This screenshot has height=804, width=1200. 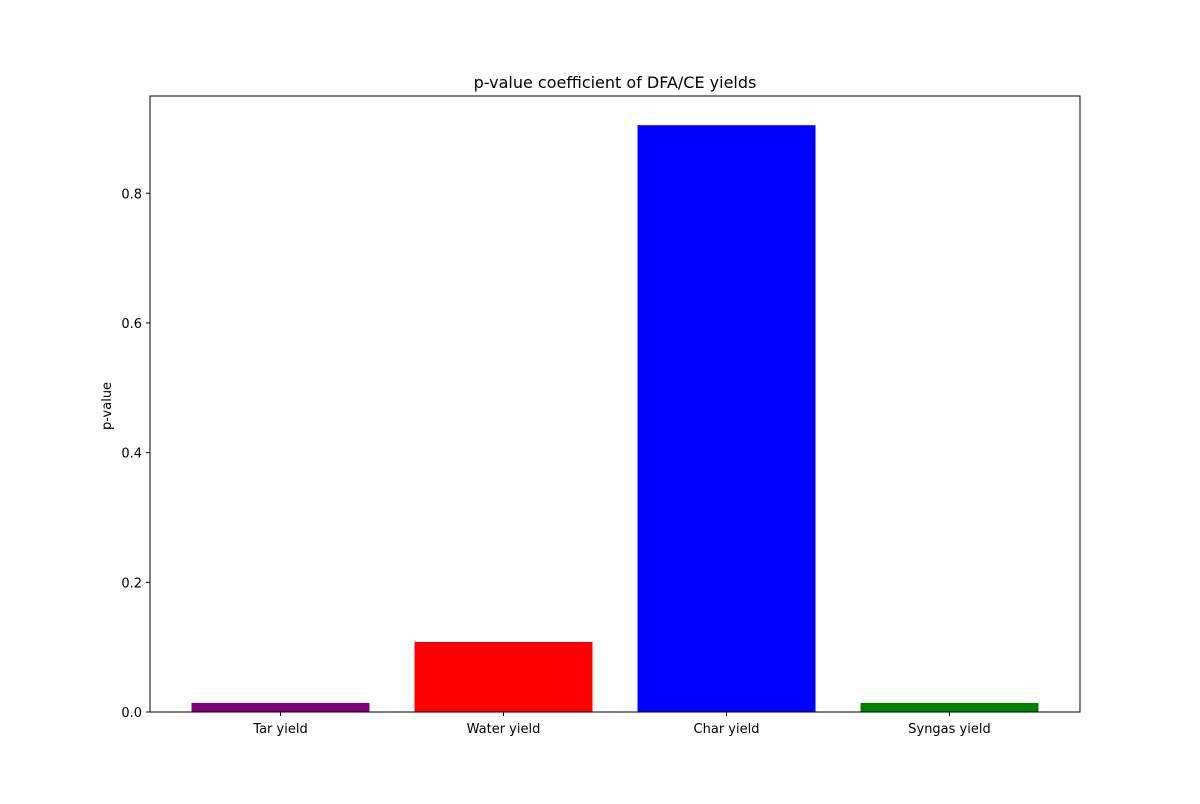 What do you see at coordinates (727, 729) in the screenshot?
I see `x-tick-label: Char yield` at bounding box center [727, 729].